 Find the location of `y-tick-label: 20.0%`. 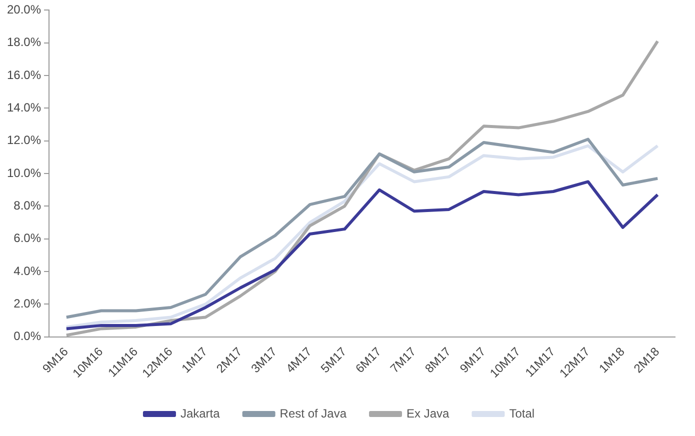

y-tick-label: 20.0% is located at coordinates (24, 9).